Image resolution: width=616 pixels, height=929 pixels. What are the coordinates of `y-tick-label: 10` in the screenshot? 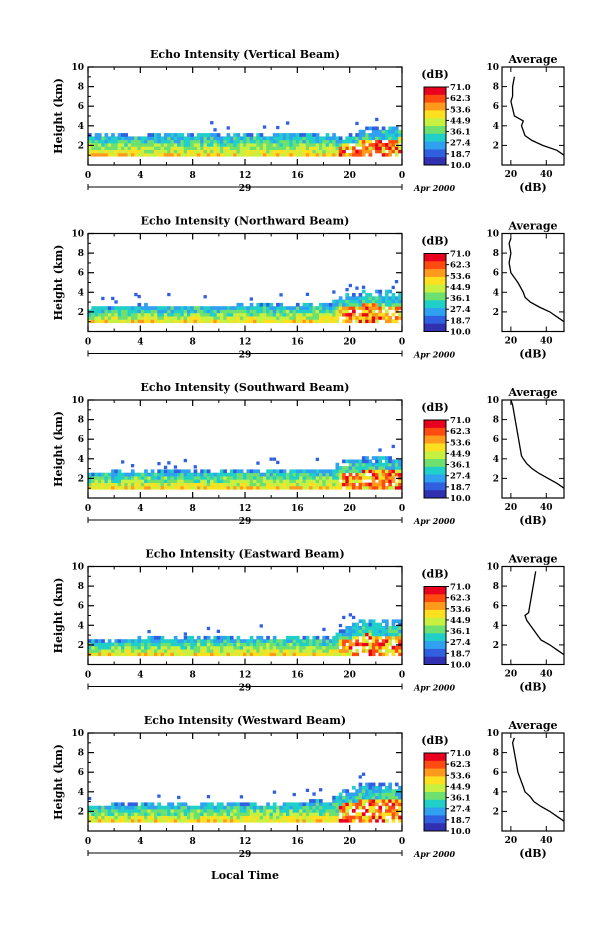 It's located at (77, 401).